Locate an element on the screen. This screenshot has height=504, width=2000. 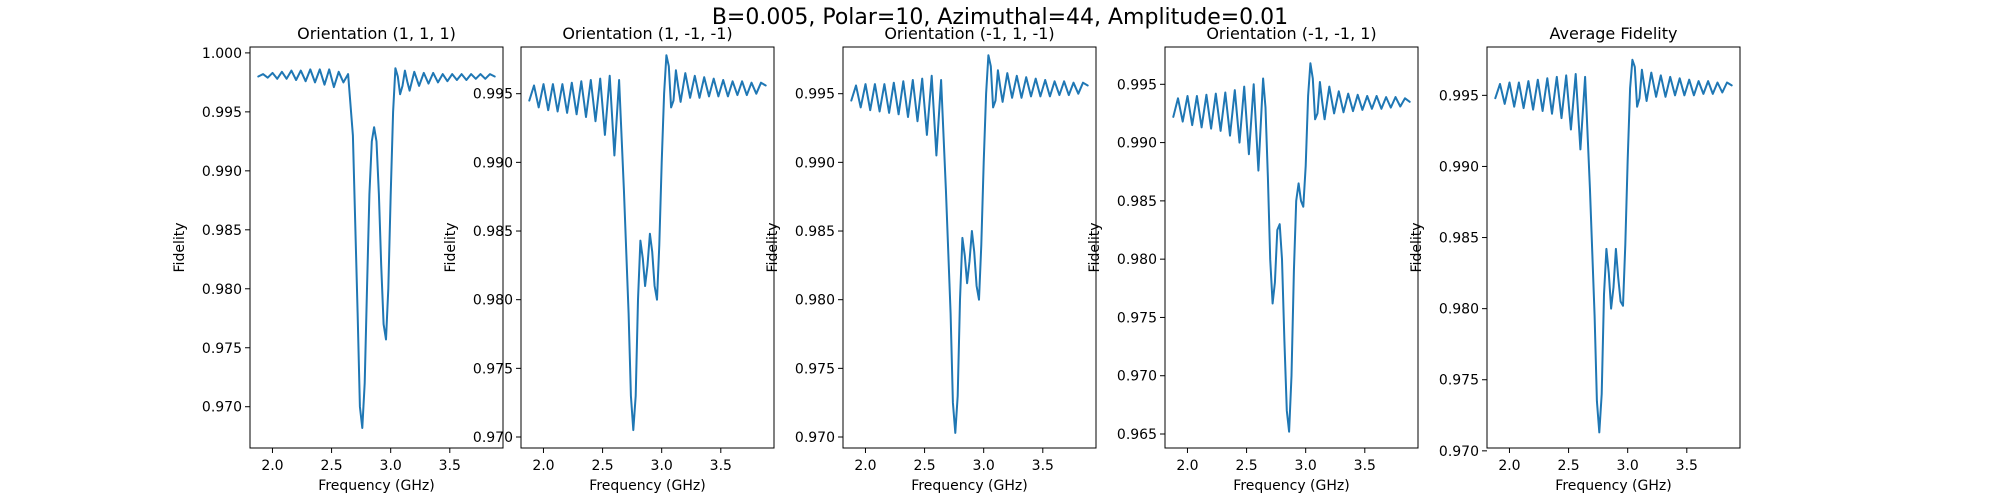
y-tick-label: 1.000 is located at coordinates (222, 54).